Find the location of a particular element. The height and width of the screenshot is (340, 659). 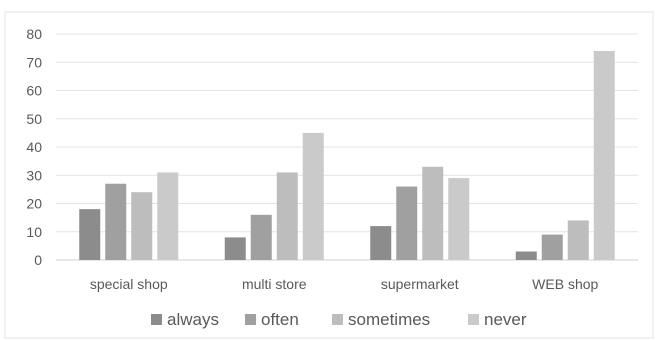

legend-label-always: always is located at coordinates (193, 319).